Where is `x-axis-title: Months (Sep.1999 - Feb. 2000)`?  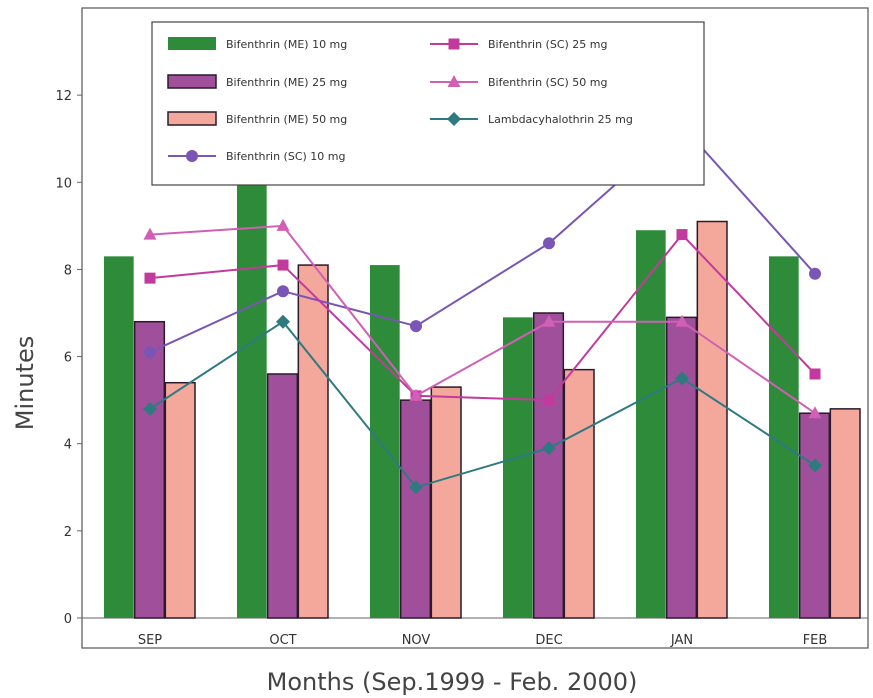 x-axis-title: Months (Sep.1999 - Feb. 2000) is located at coordinates (452, 682).